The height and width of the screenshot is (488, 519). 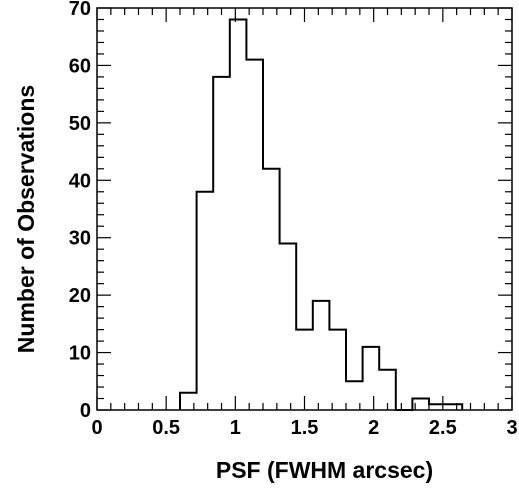 I want to click on y-tick-label: 70, so click(x=80, y=10).